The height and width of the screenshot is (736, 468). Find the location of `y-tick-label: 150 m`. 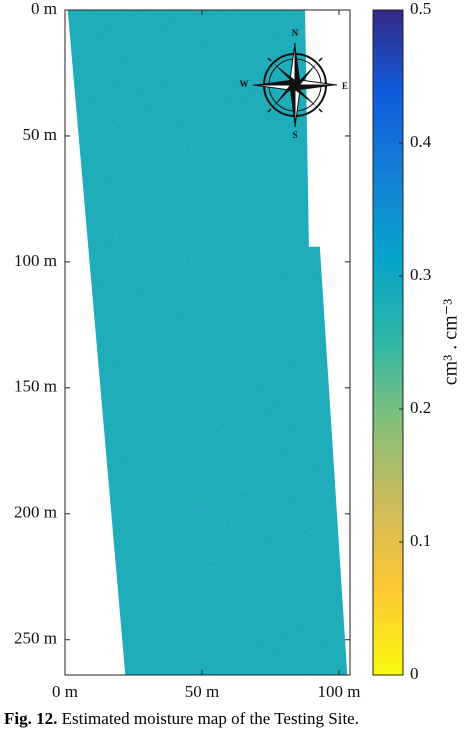

y-tick-label: 150 m is located at coordinates (35, 386).